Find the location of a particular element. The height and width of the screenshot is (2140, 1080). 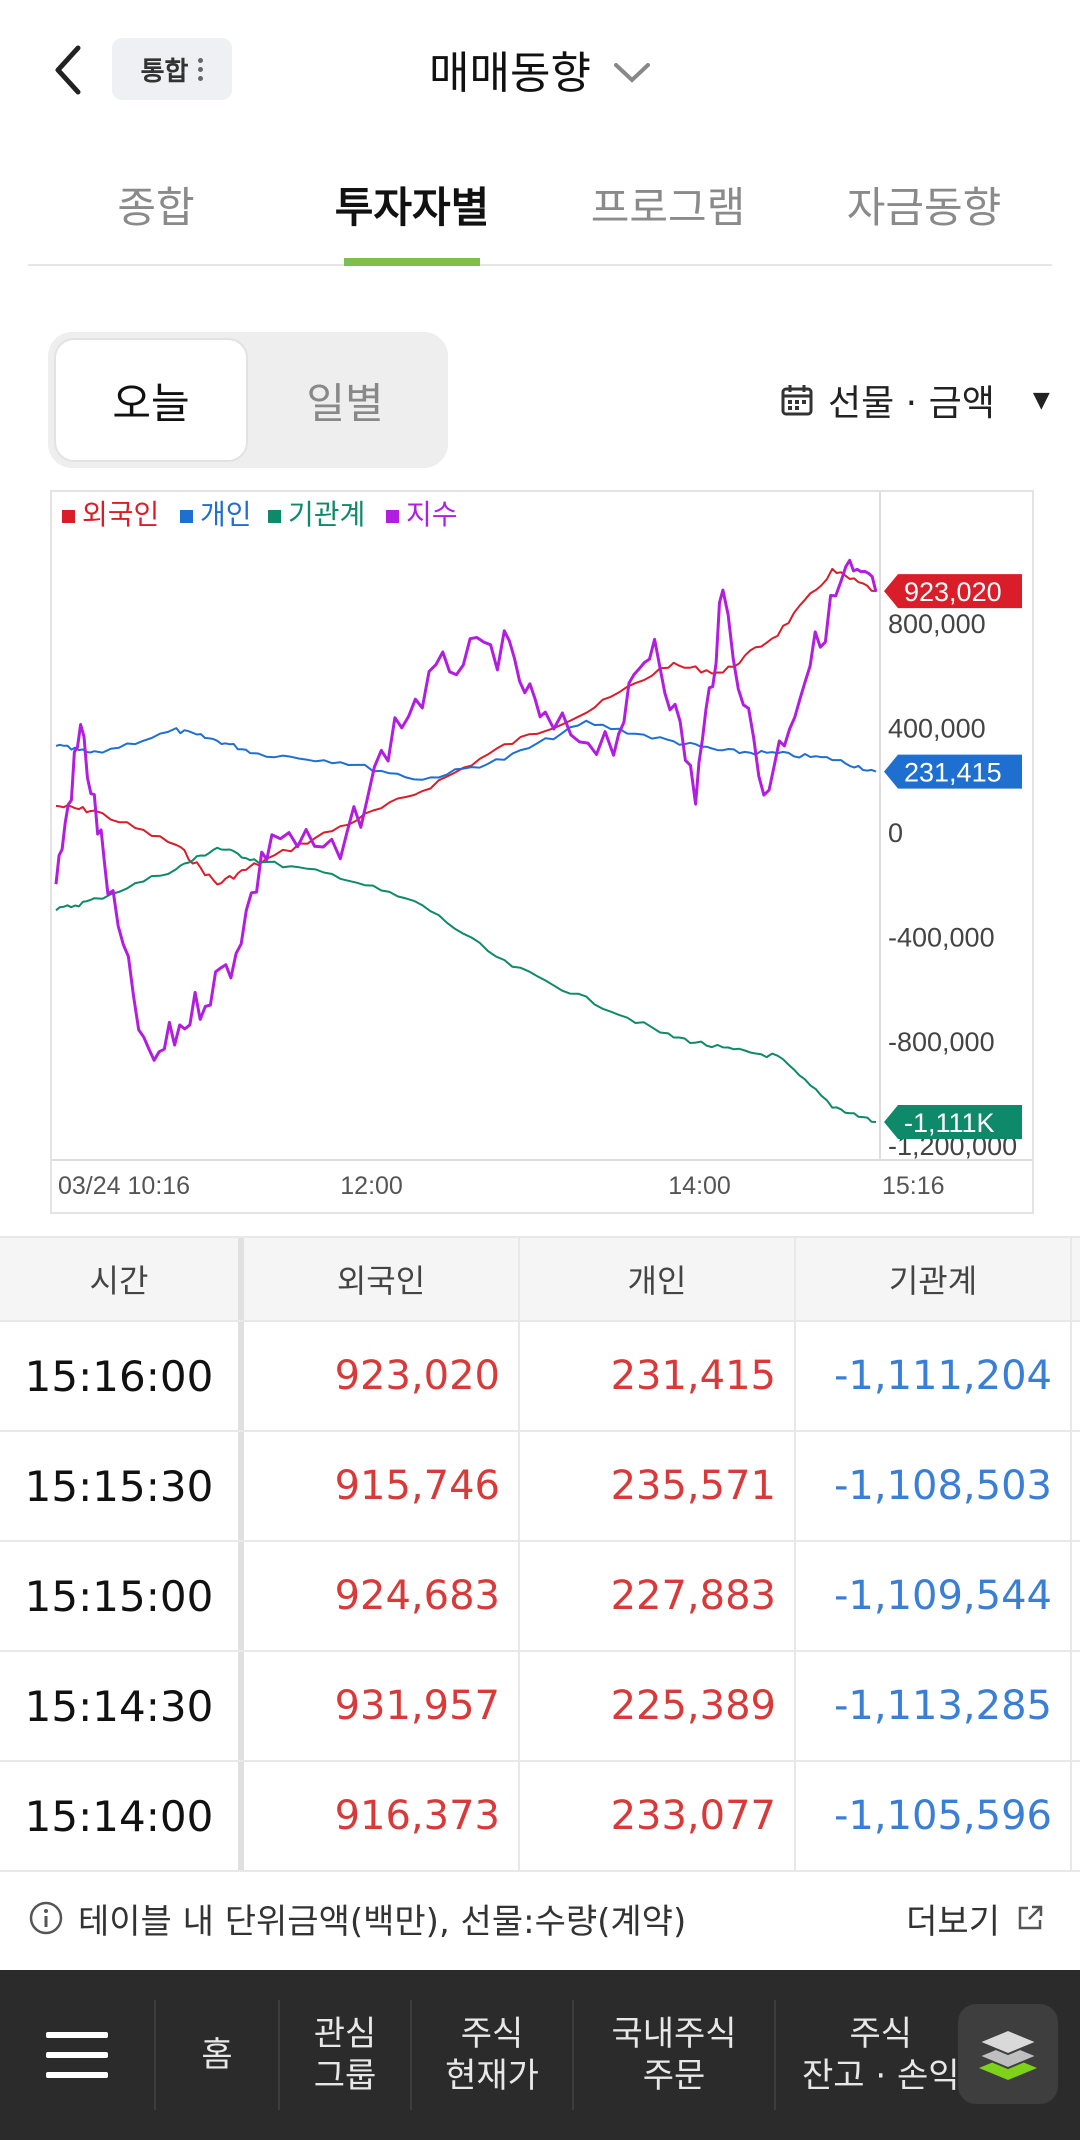

table-row: 15:14:30 931,957 225,389 -1,113,285 is located at coordinates (540, 1707).